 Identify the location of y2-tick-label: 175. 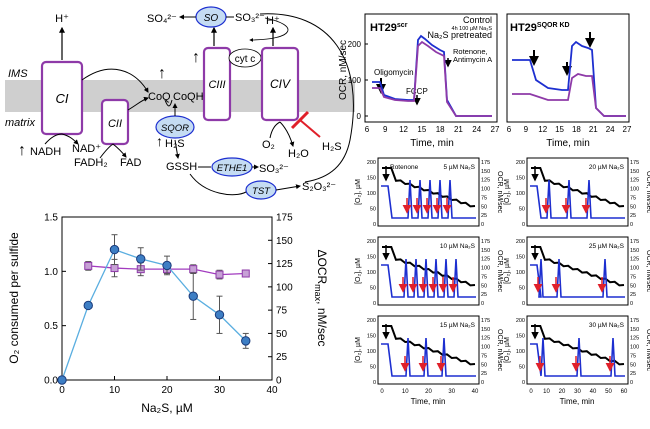
(284, 218).